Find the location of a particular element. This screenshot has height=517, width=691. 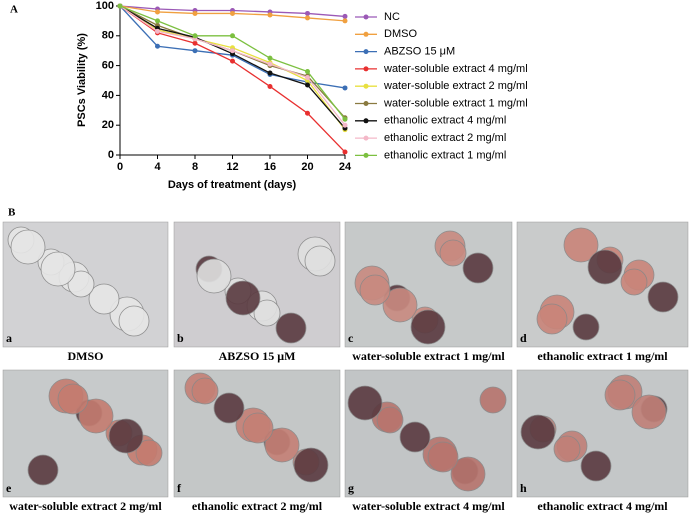

legend-label: water-soluble extract 1 mg/ml is located at coordinates (455, 103).